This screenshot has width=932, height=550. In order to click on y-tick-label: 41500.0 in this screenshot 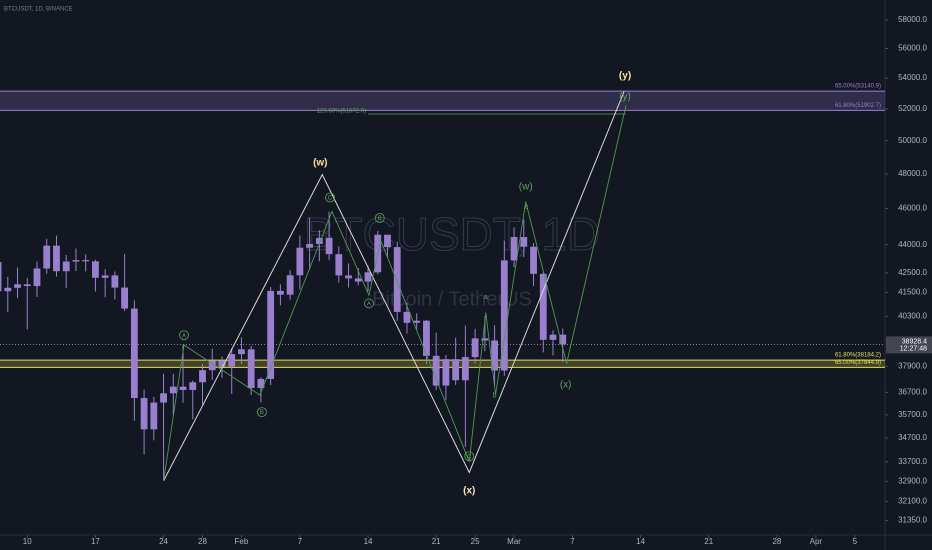, I will do `click(912, 291)`.